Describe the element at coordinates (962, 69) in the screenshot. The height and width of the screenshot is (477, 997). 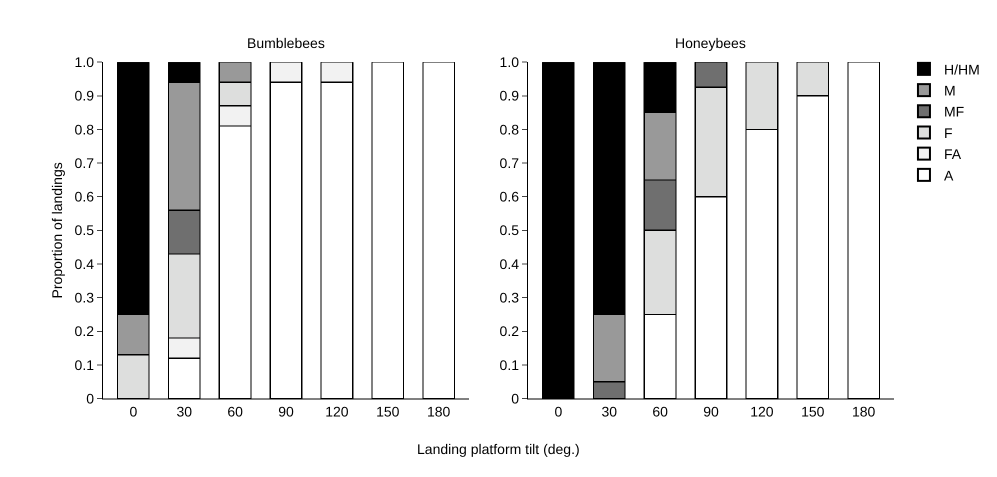
I see `legend-label: H/HM` at that location.